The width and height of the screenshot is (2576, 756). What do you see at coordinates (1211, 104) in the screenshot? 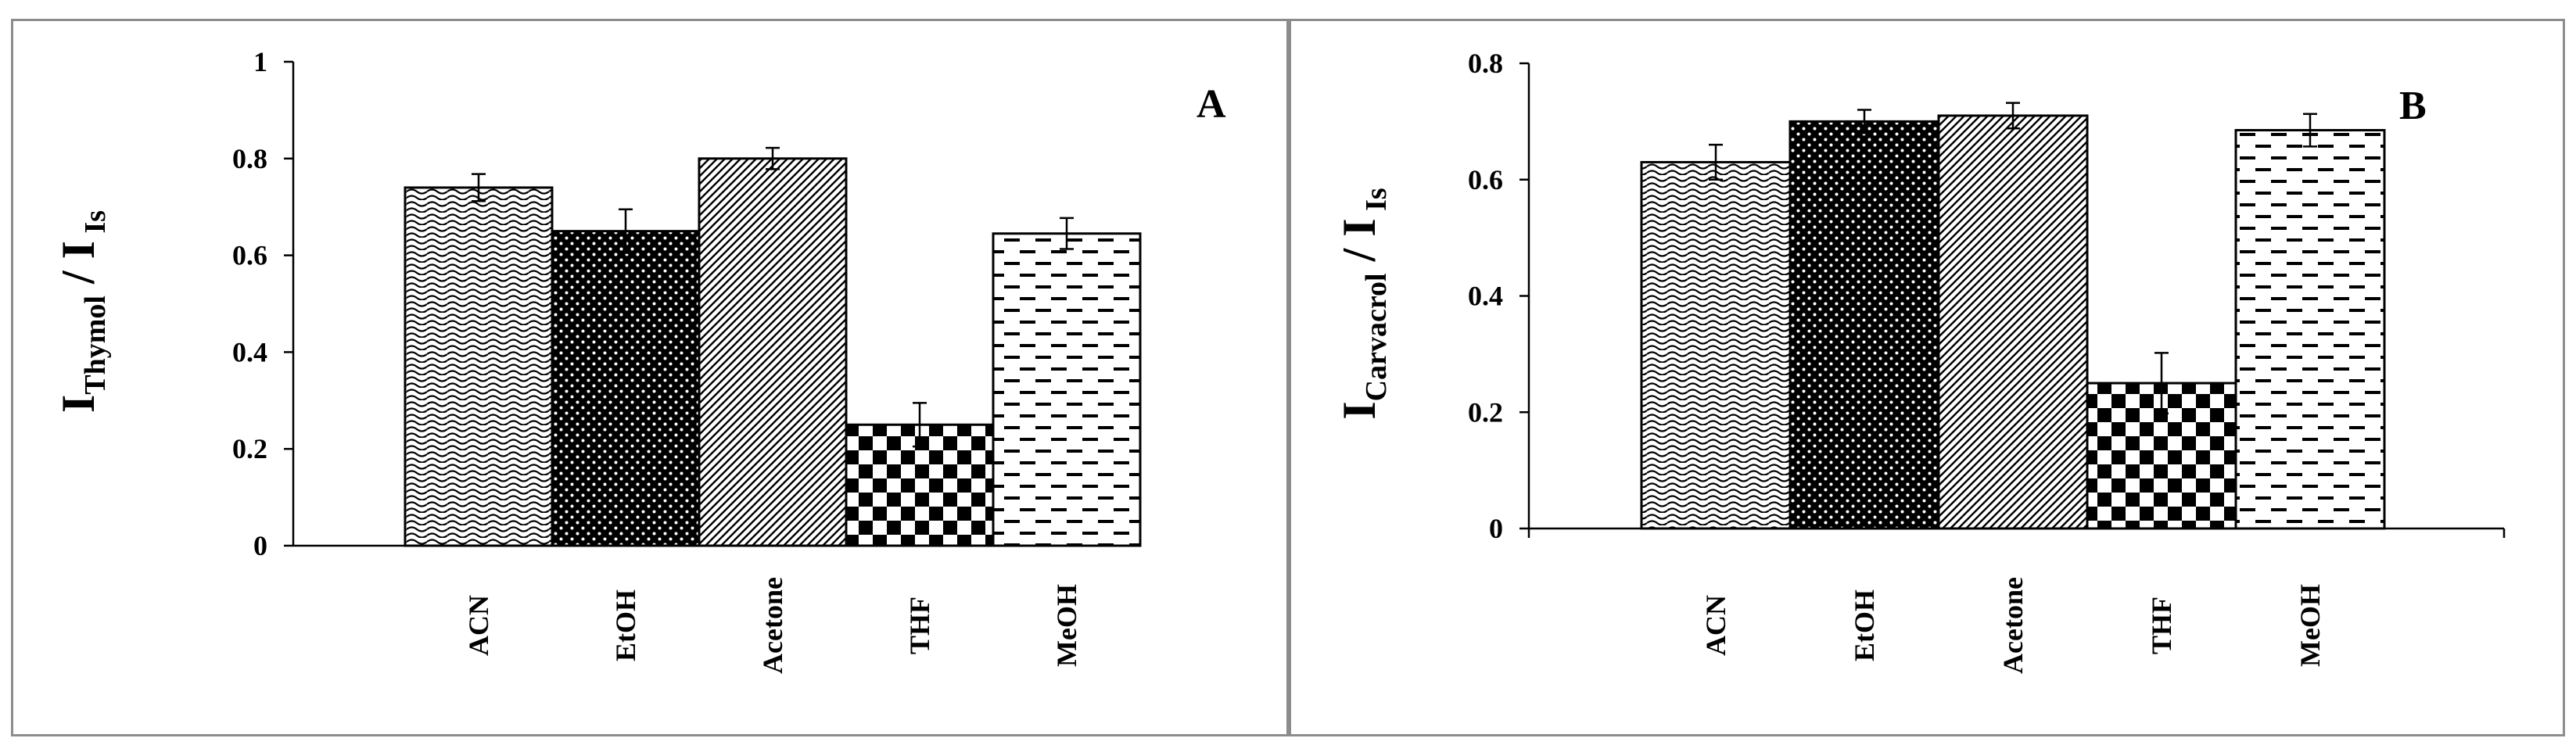
I see `panel-label: A` at bounding box center [1211, 104].